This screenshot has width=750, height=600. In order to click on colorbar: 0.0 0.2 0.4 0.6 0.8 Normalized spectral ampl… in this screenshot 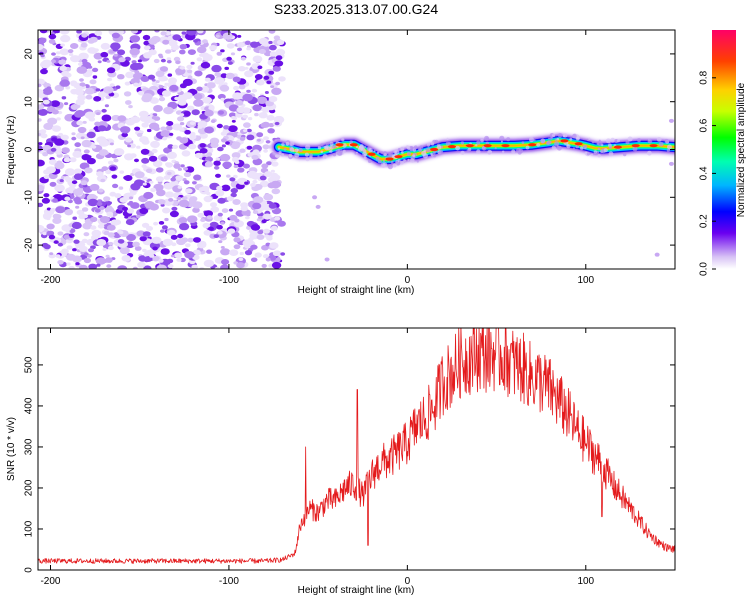, I will do `click(723, 153)`.